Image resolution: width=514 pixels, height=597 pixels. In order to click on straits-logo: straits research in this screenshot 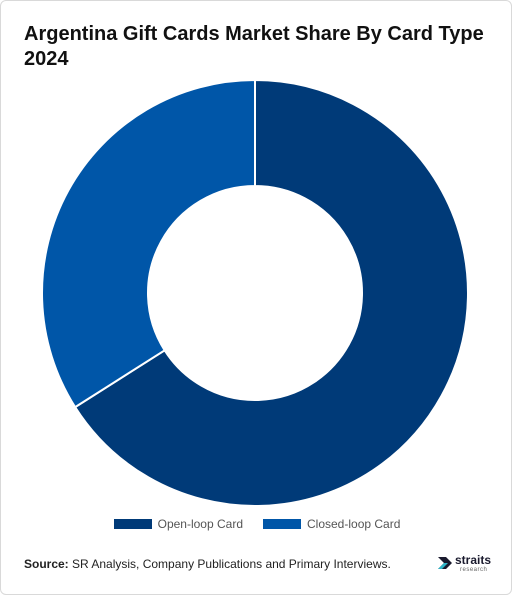, I will do `click(464, 564)`.